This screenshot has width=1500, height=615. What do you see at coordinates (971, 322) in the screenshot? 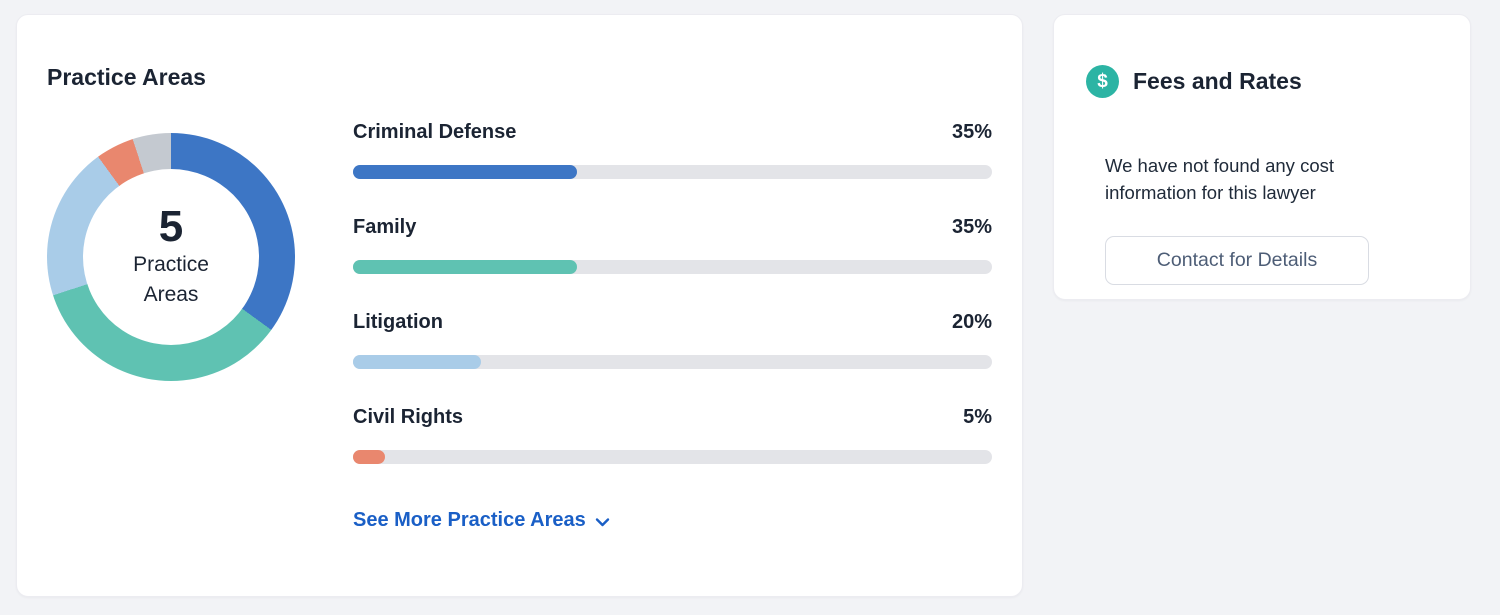
I see `practice-area-percent: 20%` at bounding box center [971, 322].